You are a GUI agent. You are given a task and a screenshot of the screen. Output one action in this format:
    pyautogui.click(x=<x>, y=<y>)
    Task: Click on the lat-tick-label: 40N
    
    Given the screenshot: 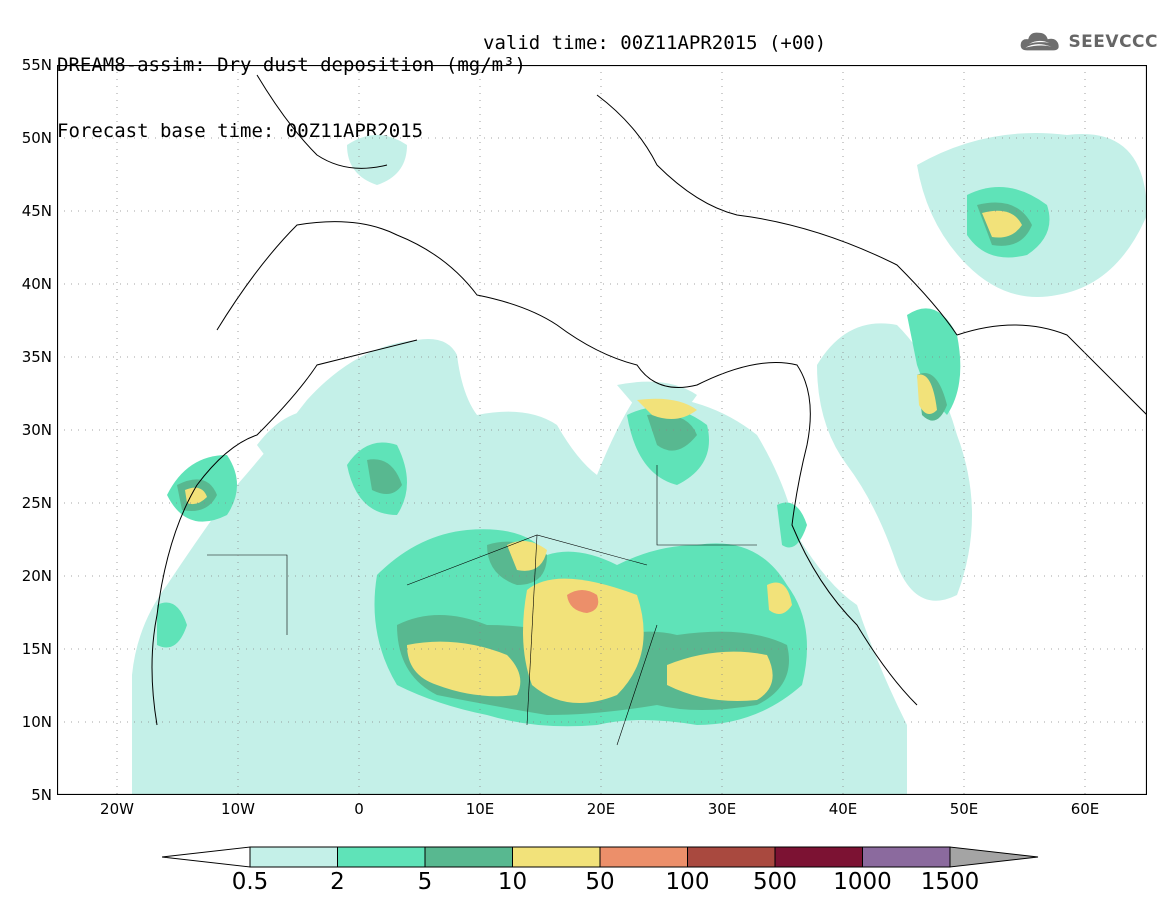 What is the action you would take?
    pyautogui.click(x=36, y=284)
    